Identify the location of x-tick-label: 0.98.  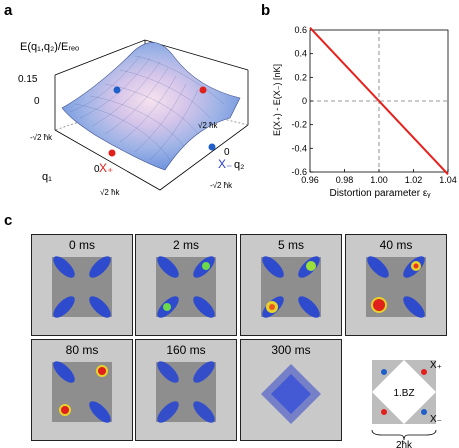
(345, 180).